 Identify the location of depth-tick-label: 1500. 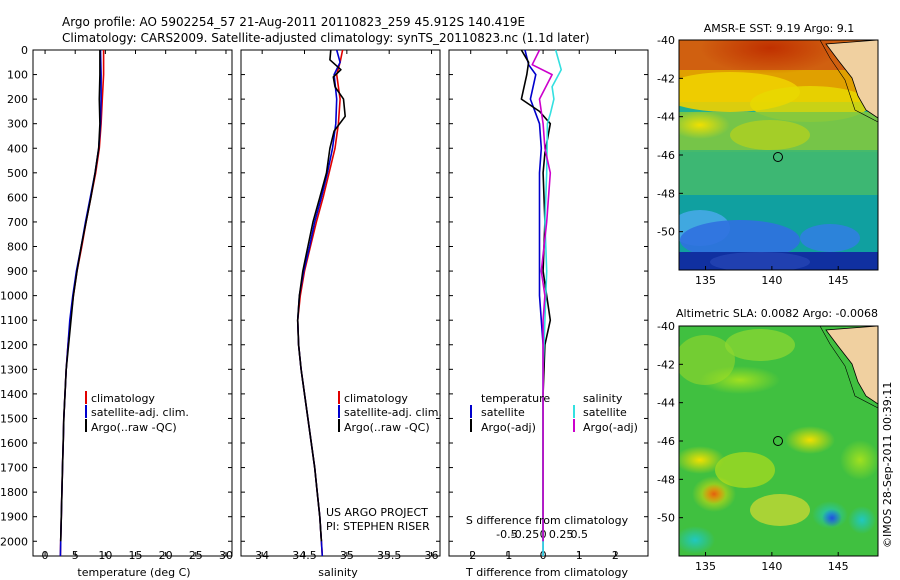
(14, 418).